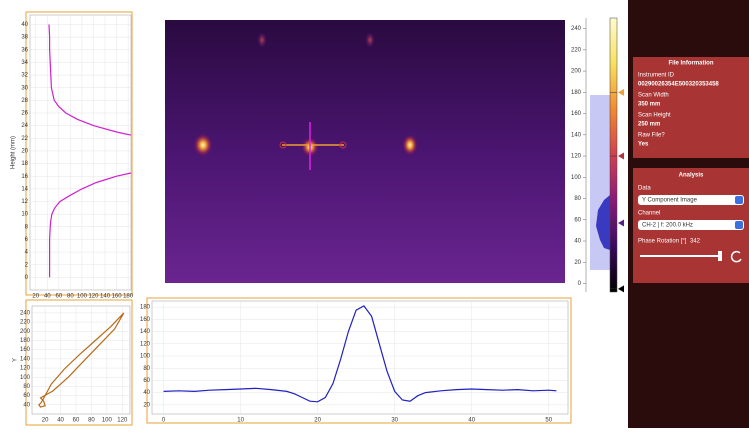  Describe the element at coordinates (654, 116) in the screenshot. I see `field-label: Scan Height` at that location.